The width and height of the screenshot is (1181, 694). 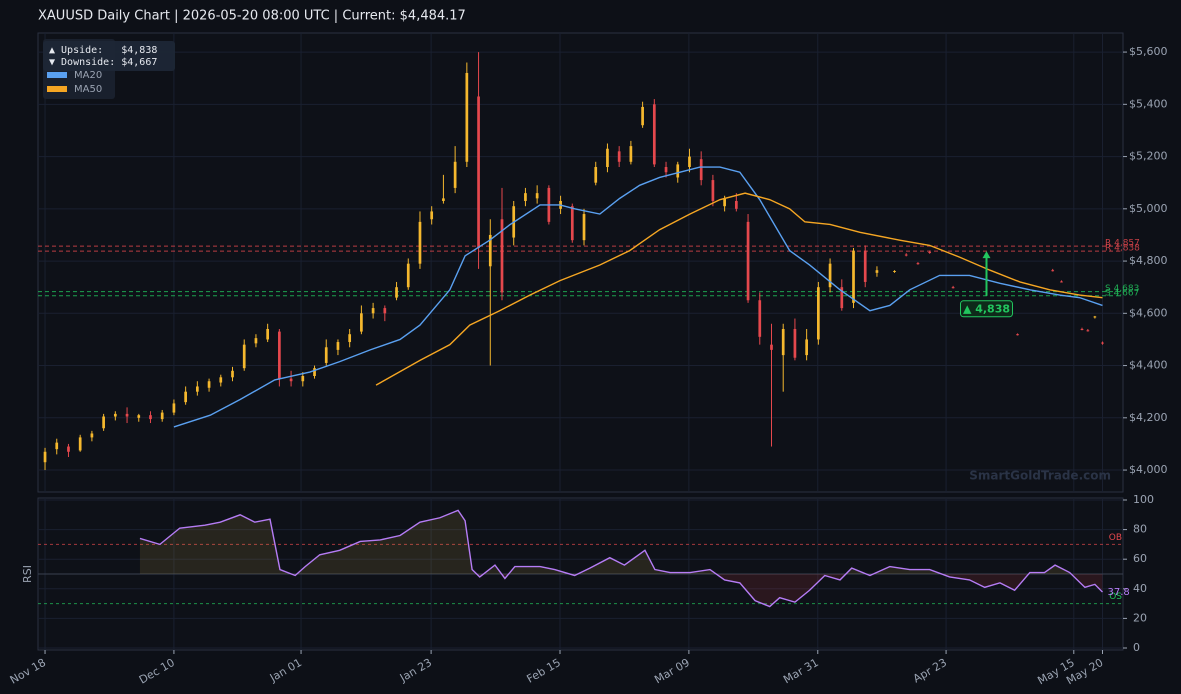 I want to click on y-tick-label: $4,800, so click(x=1148, y=260).